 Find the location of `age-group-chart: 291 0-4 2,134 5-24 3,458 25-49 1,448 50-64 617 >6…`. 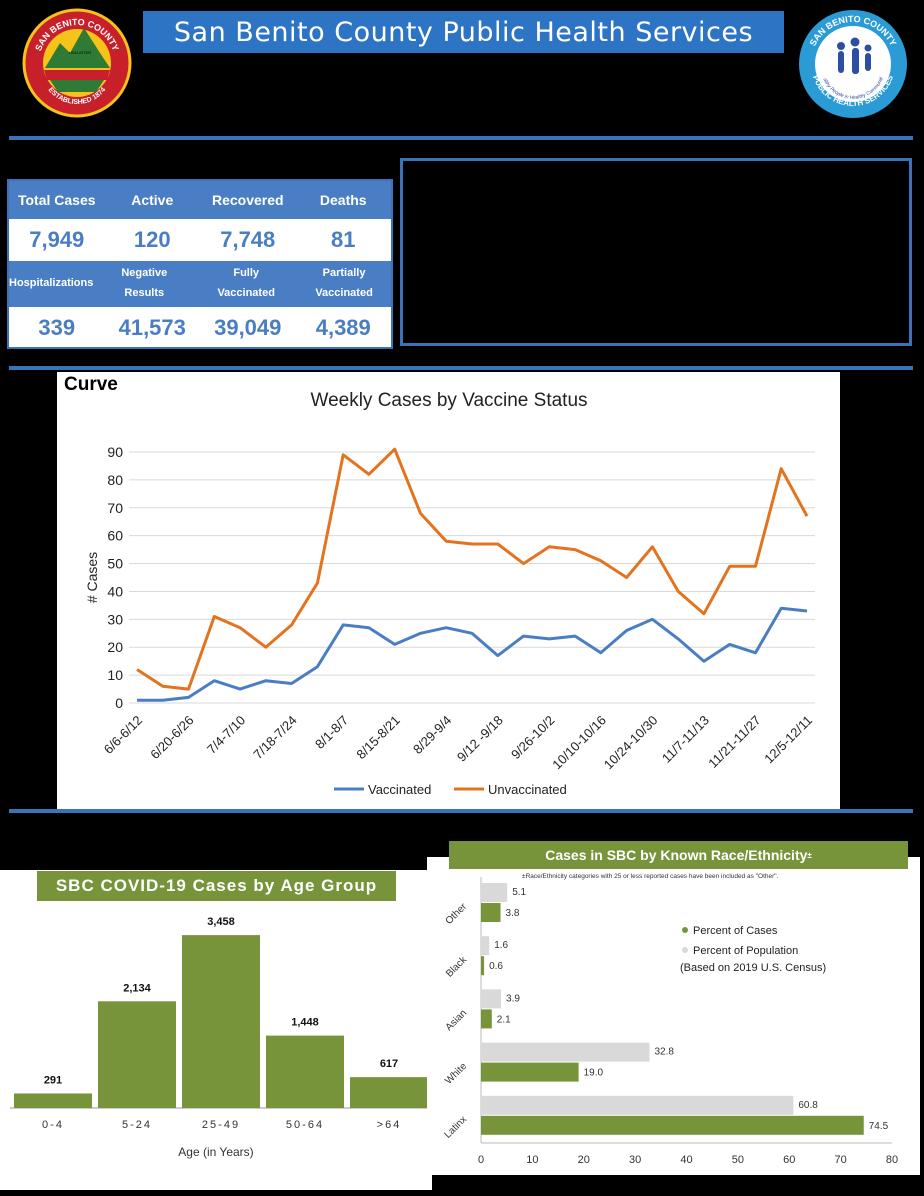

age-group-chart: 291 0-4 2,134 5-24 3,458 25-49 1,448 50-64 617 >6… is located at coordinates (216, 1030).